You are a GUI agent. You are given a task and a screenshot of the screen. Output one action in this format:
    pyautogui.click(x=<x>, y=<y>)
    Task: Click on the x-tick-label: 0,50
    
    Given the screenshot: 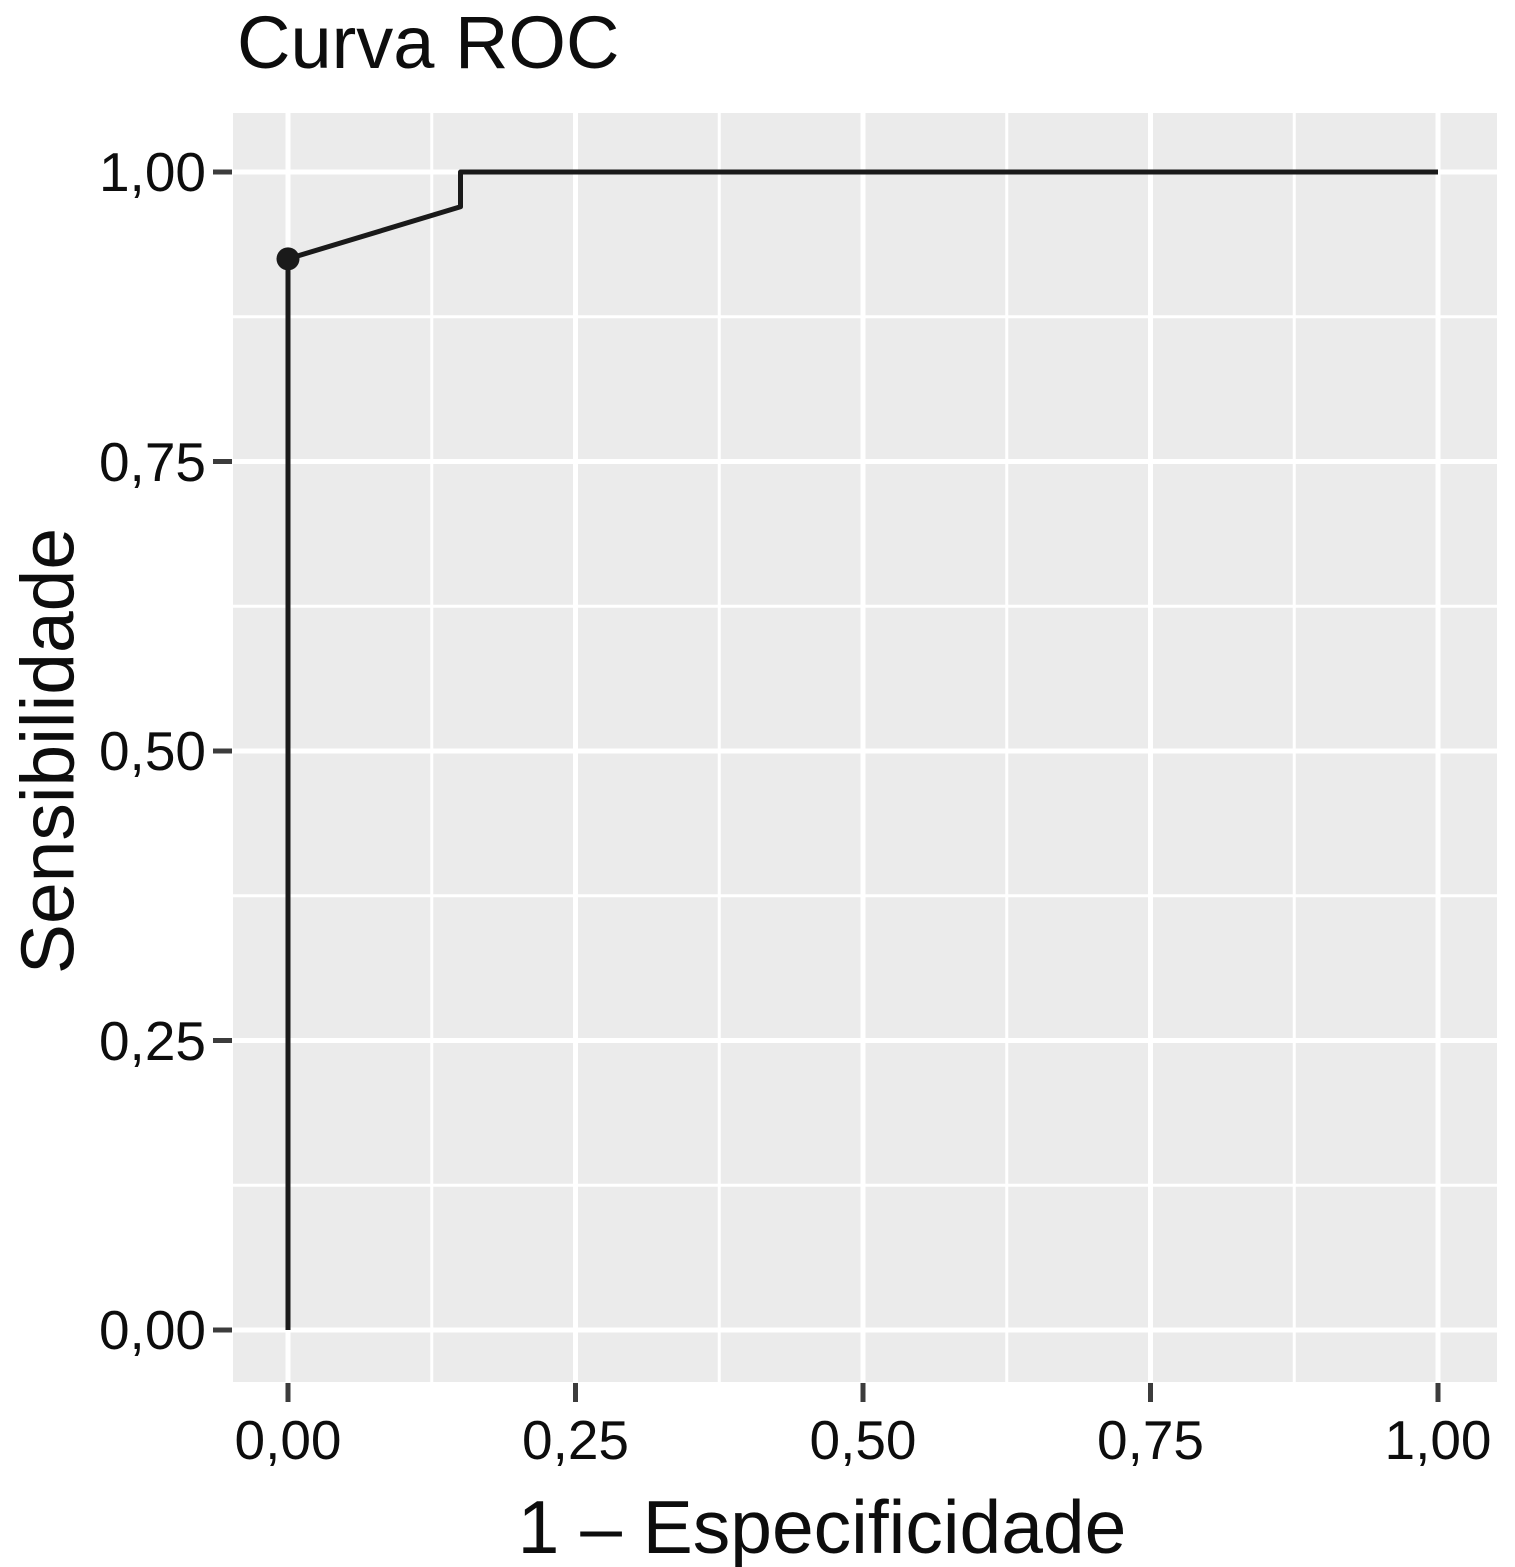 What is the action you would take?
    pyautogui.click(x=863, y=1440)
    